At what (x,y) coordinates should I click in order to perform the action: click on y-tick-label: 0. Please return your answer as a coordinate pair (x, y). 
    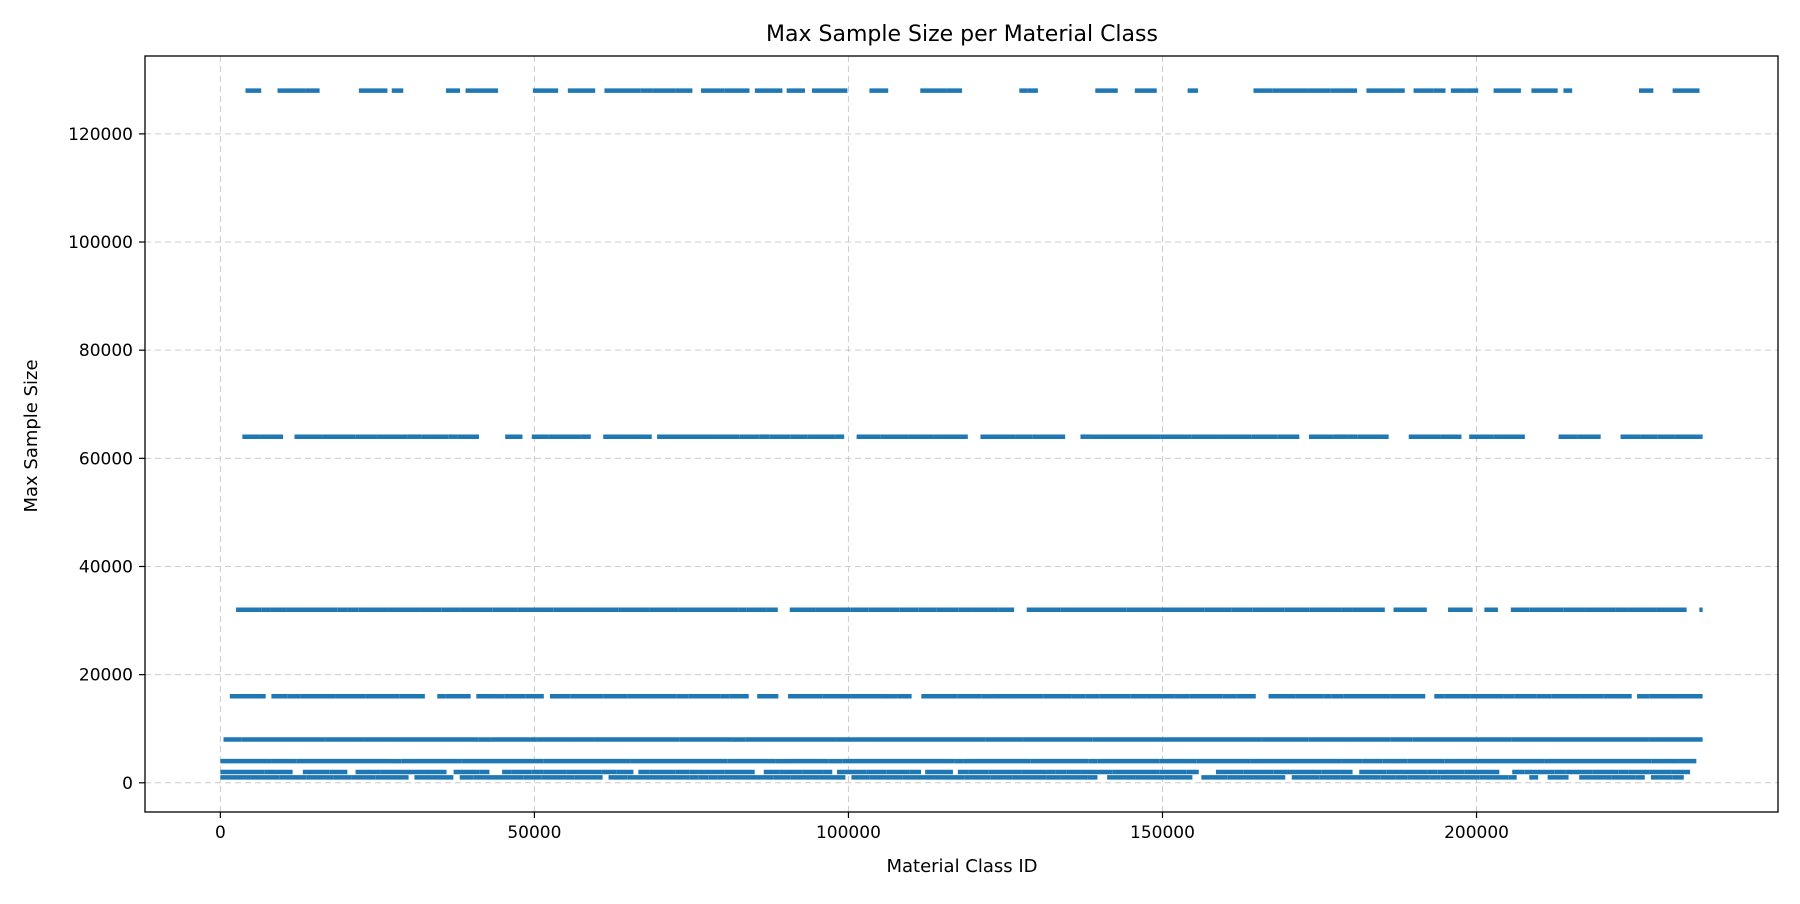
    Looking at the image, I should click on (127, 784).